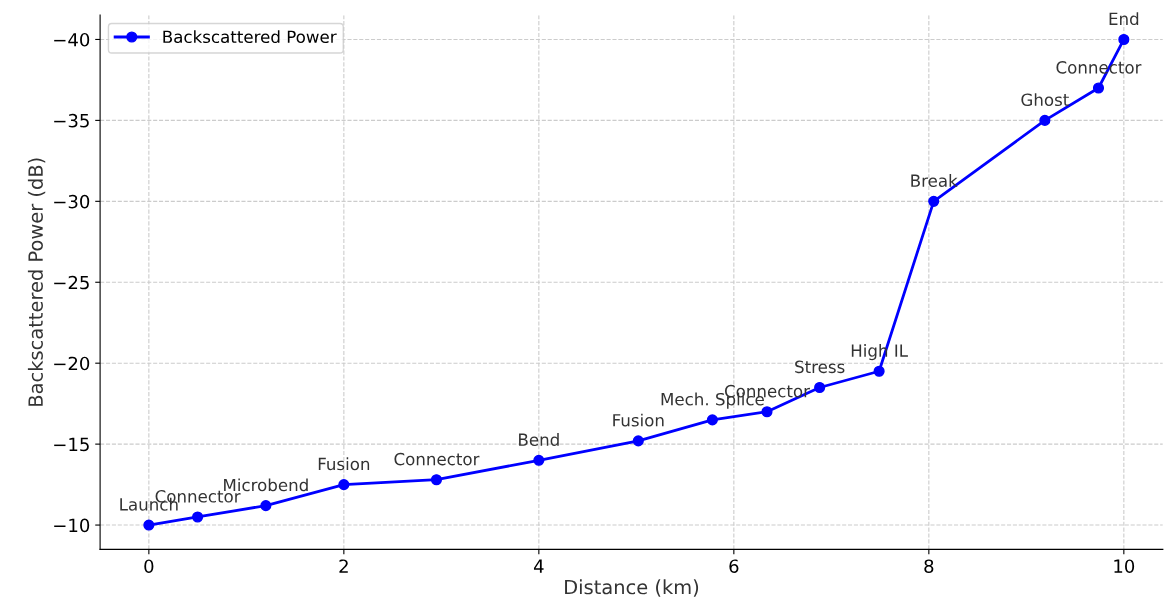 The image size is (1164, 607). What do you see at coordinates (934, 180) in the screenshot?
I see `annotation: Break` at bounding box center [934, 180].